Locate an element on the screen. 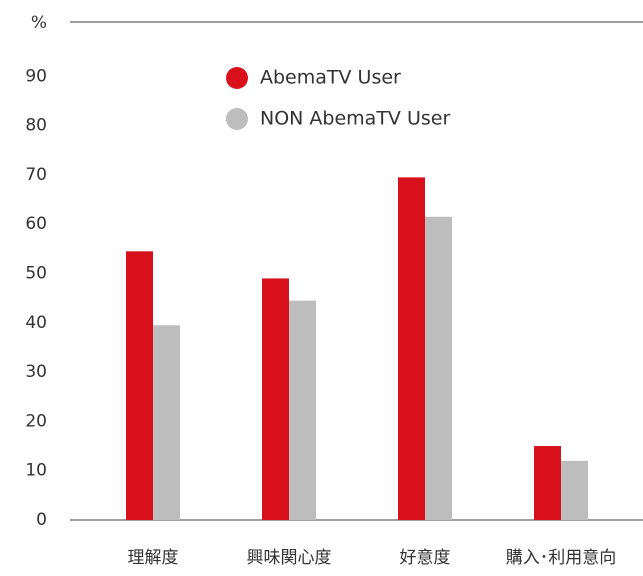 The width and height of the screenshot is (643, 576). y-tick-label: 30 is located at coordinates (36, 372).